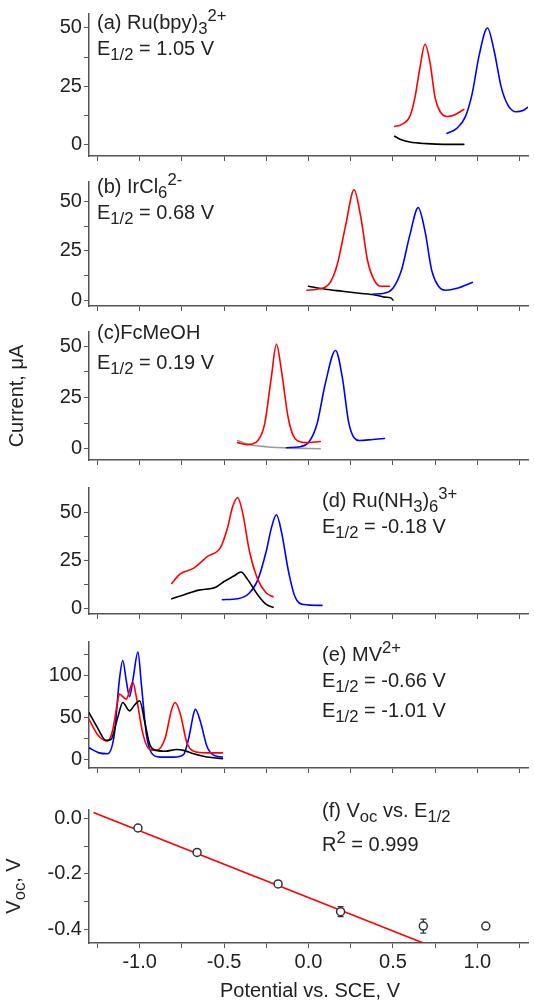 The image size is (534, 1007). Describe the element at coordinates (64, 872) in the screenshot. I see `y-tick-label: -0.2` at that location.